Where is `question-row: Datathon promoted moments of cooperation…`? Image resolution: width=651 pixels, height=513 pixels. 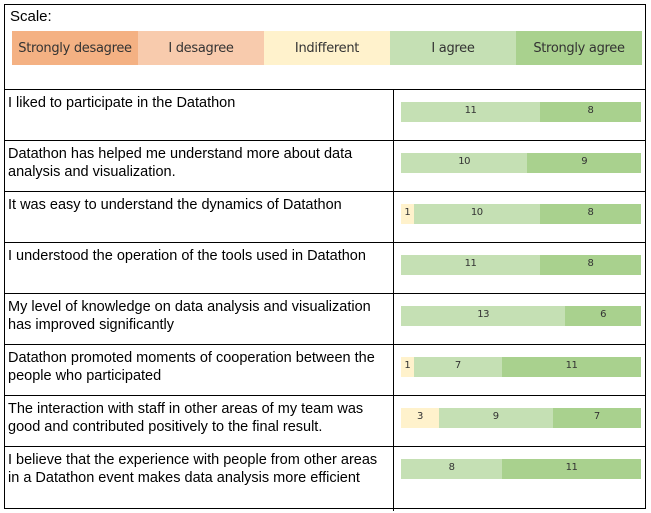 question-row: Datathon promoted moments of cooperation… is located at coordinates (325, 370).